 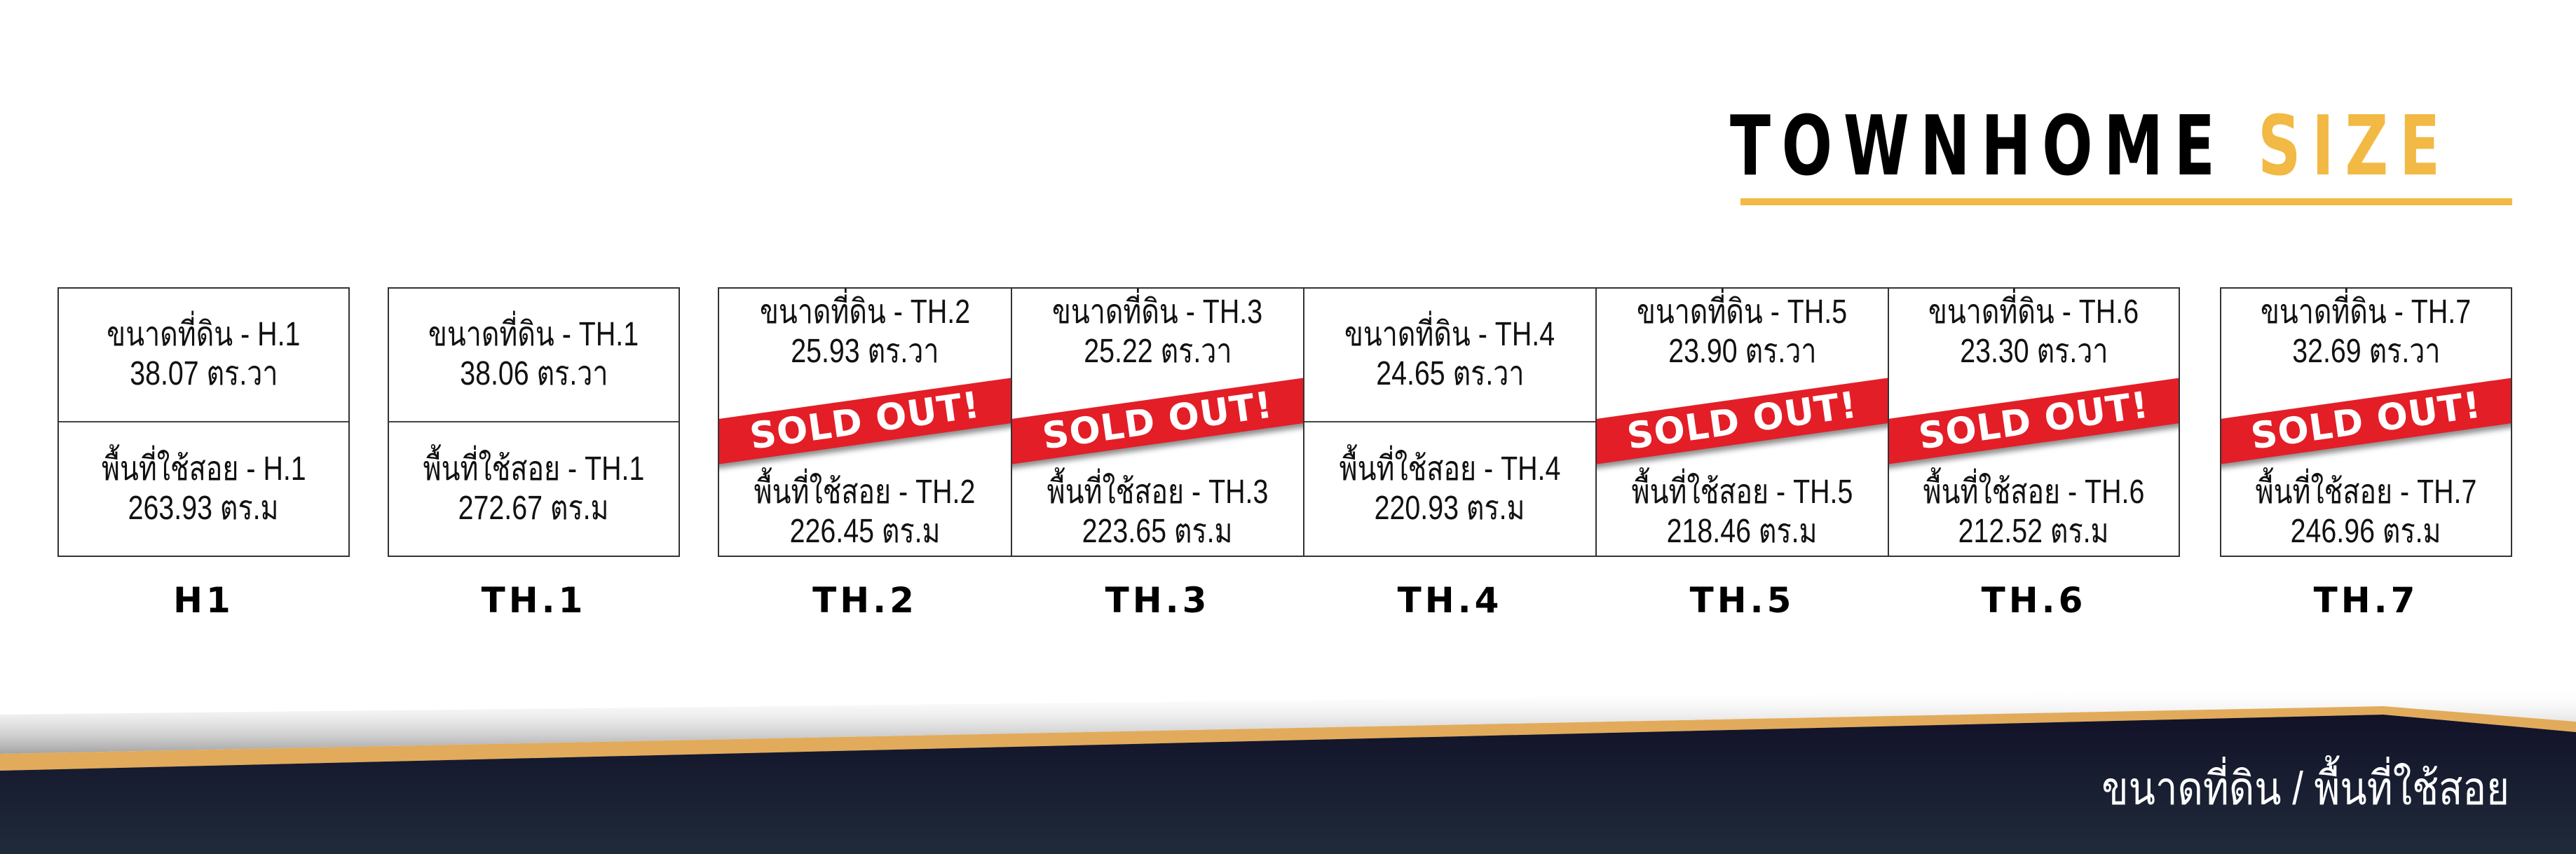 What do you see at coordinates (533, 335) in the screenshot?
I see `land-size-label: ขนาดที่ดิน - TH.1` at bounding box center [533, 335].